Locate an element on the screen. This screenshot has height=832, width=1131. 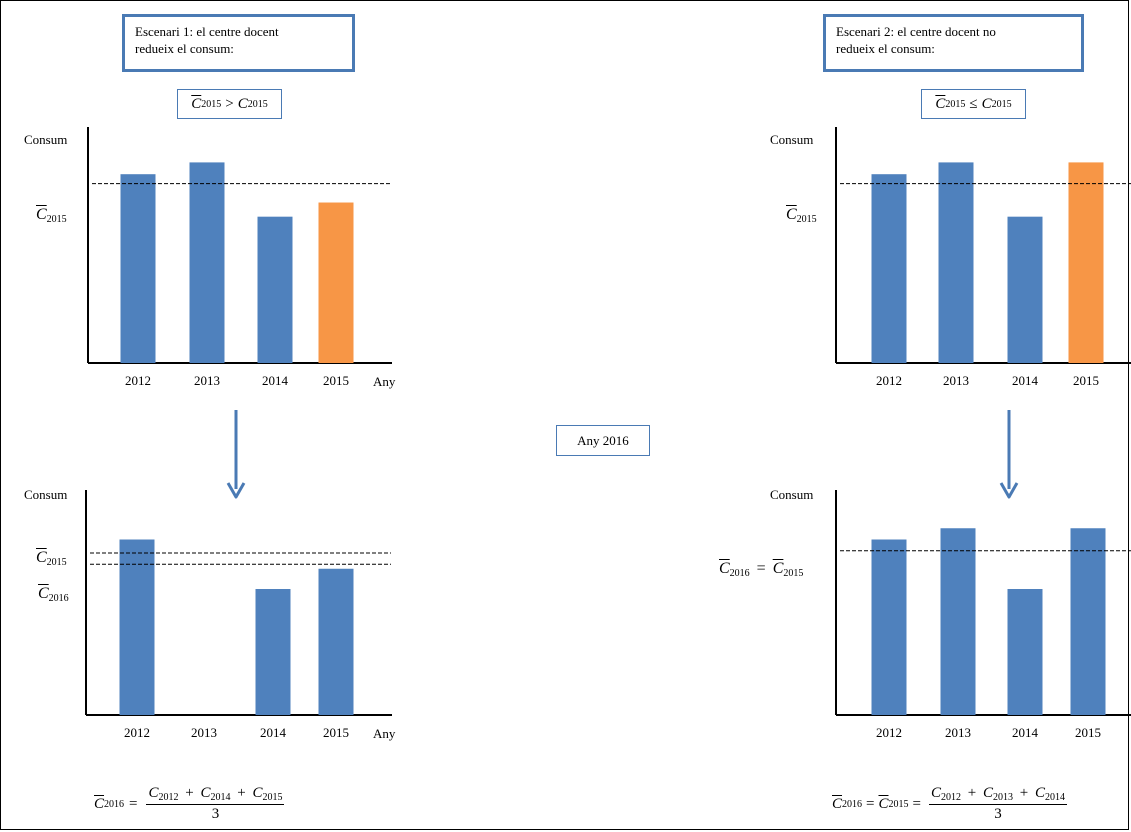
top-right-tick-2014: 2014 is located at coordinates (1025, 380).